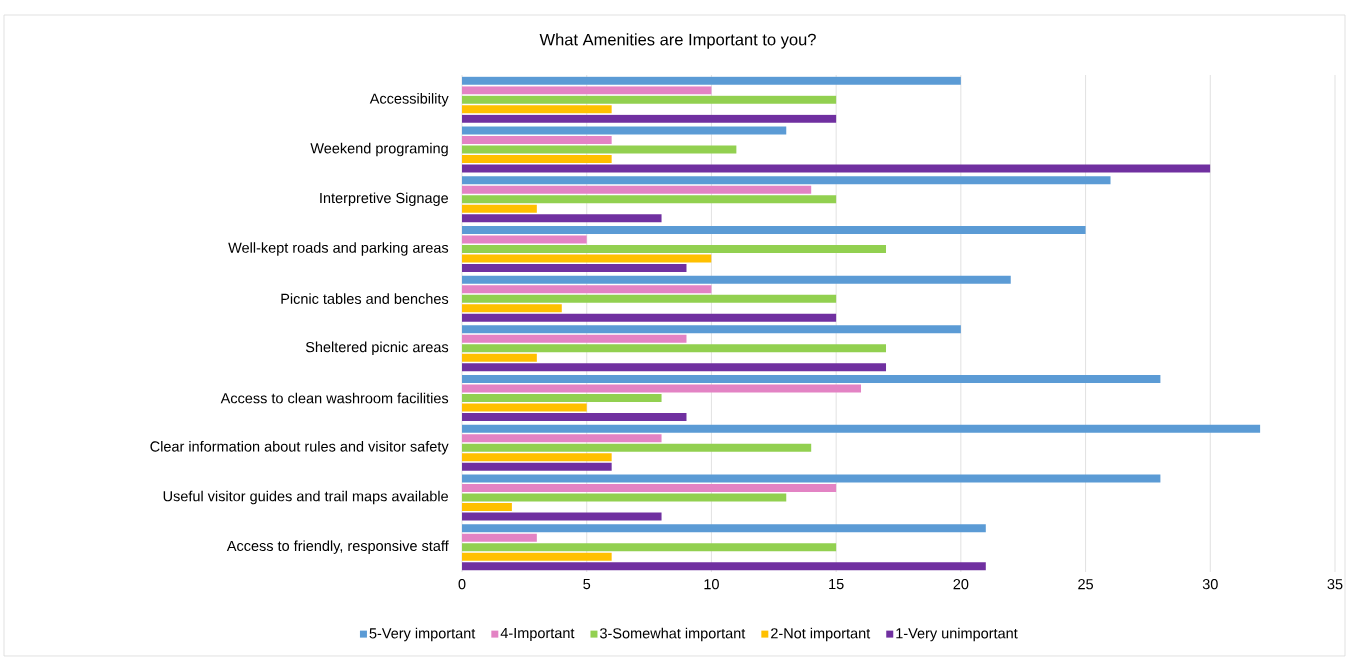 The image size is (1347, 658). I want to click on legend-label: 4-Important, so click(537, 635).